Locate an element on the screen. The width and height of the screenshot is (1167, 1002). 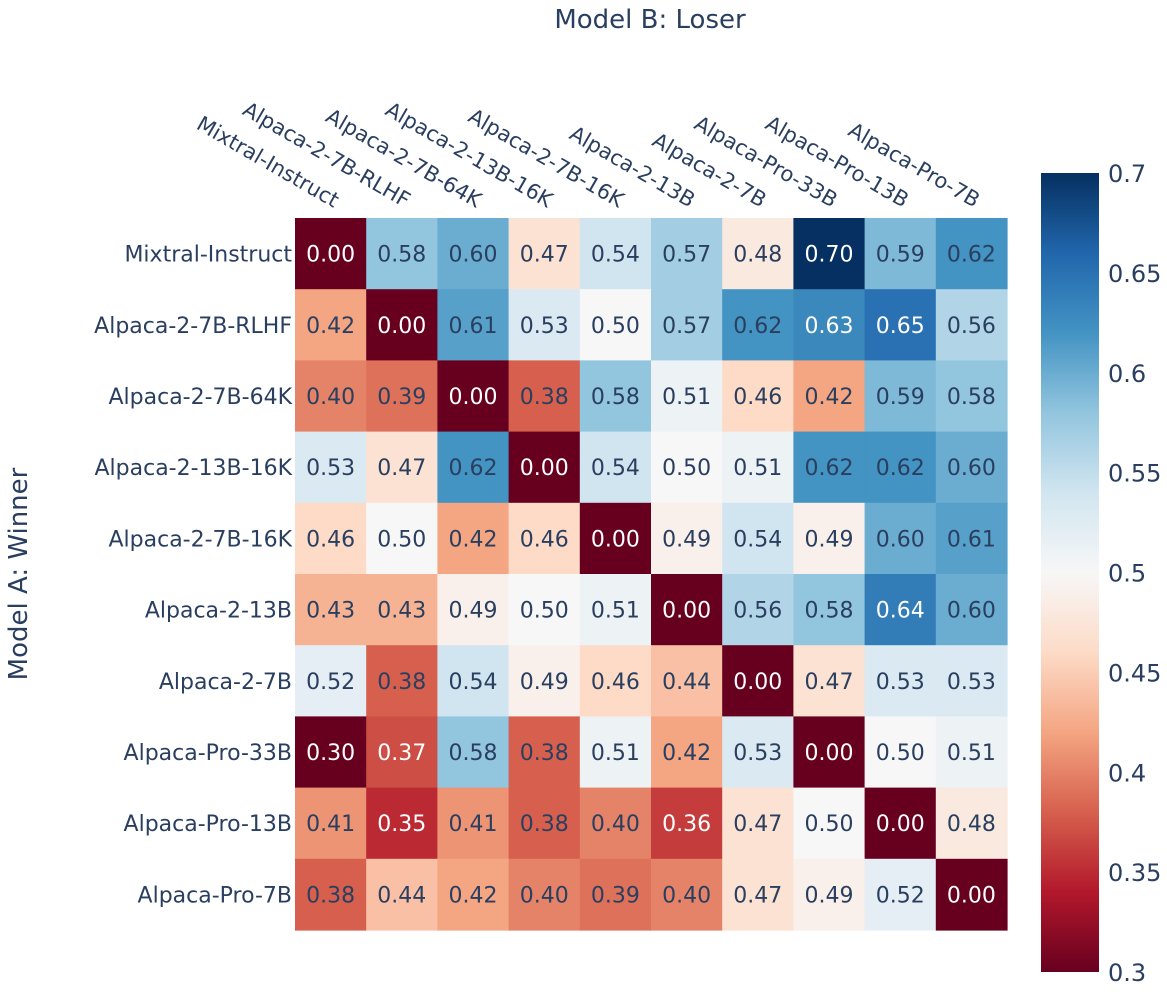
cell-value: 0.58 is located at coordinates (829, 611).